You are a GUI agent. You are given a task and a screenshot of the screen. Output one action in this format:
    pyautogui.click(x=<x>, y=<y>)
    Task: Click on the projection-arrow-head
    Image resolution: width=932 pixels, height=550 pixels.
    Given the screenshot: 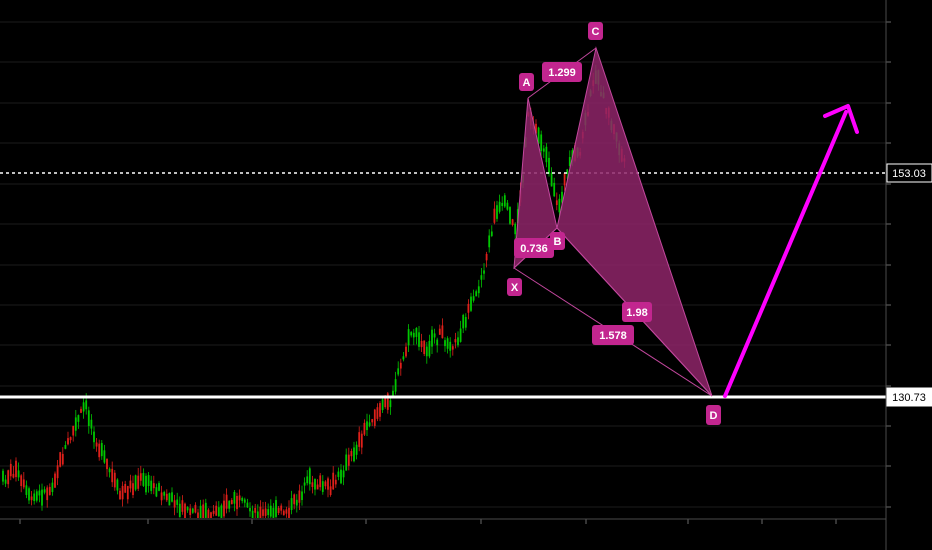 What is the action you would take?
    pyautogui.click(x=841, y=119)
    